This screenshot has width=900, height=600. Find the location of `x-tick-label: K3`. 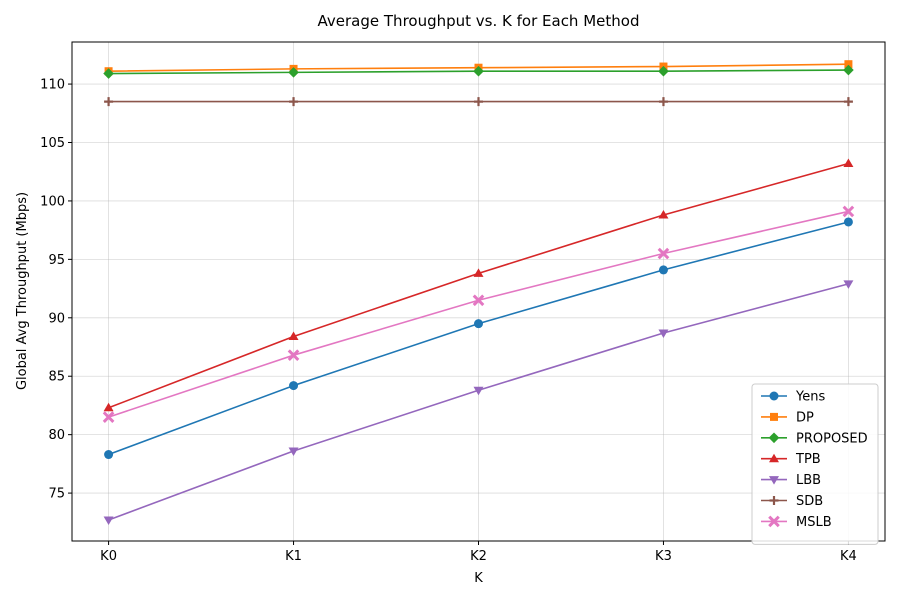

x-tick-label: K3 is located at coordinates (663, 556).